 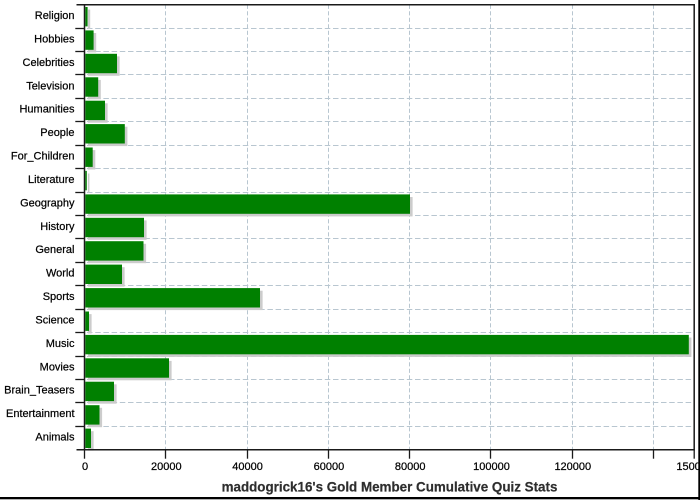 What do you see at coordinates (54, 39) in the screenshot?
I see `svg-text: Hobbies` at bounding box center [54, 39].